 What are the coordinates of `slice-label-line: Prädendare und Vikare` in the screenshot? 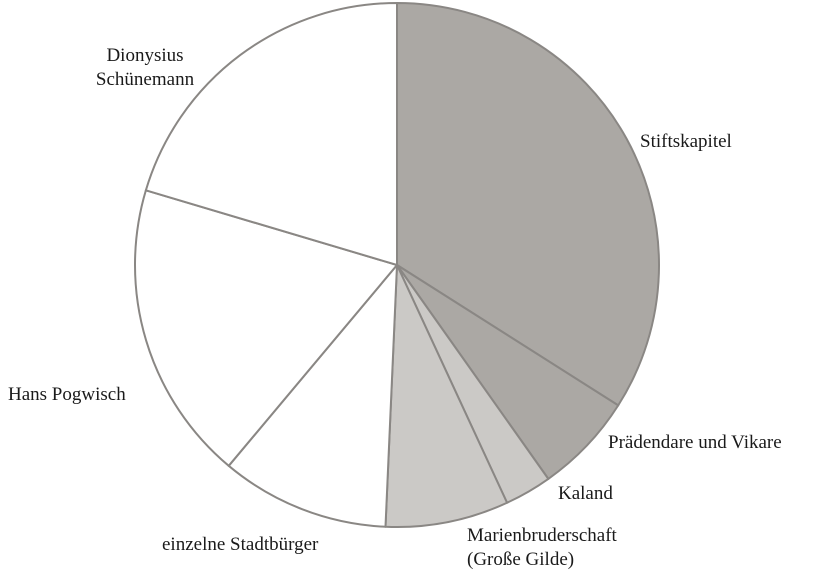 It's located at (695, 442).